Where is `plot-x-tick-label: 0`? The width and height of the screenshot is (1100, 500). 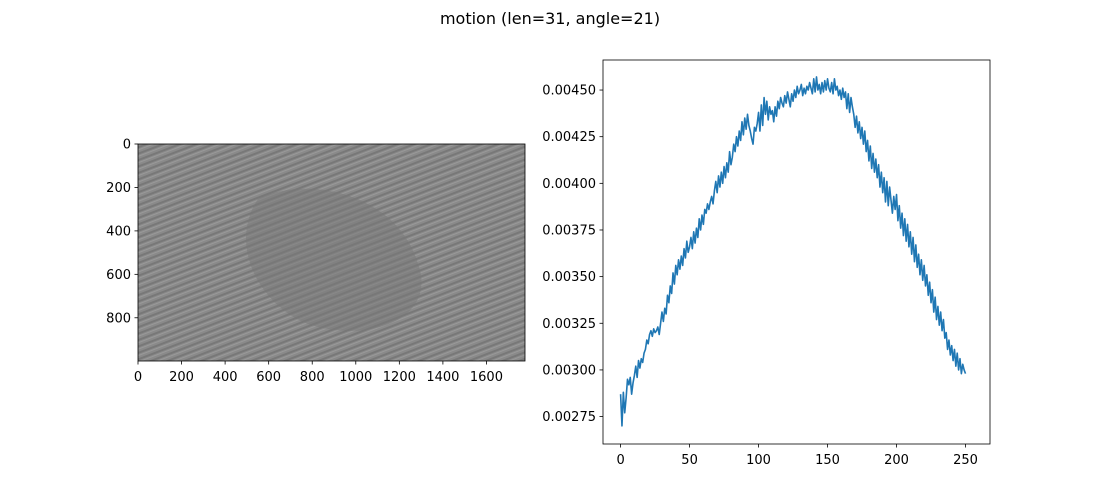
plot-x-tick-label: 0 is located at coordinates (620, 460).